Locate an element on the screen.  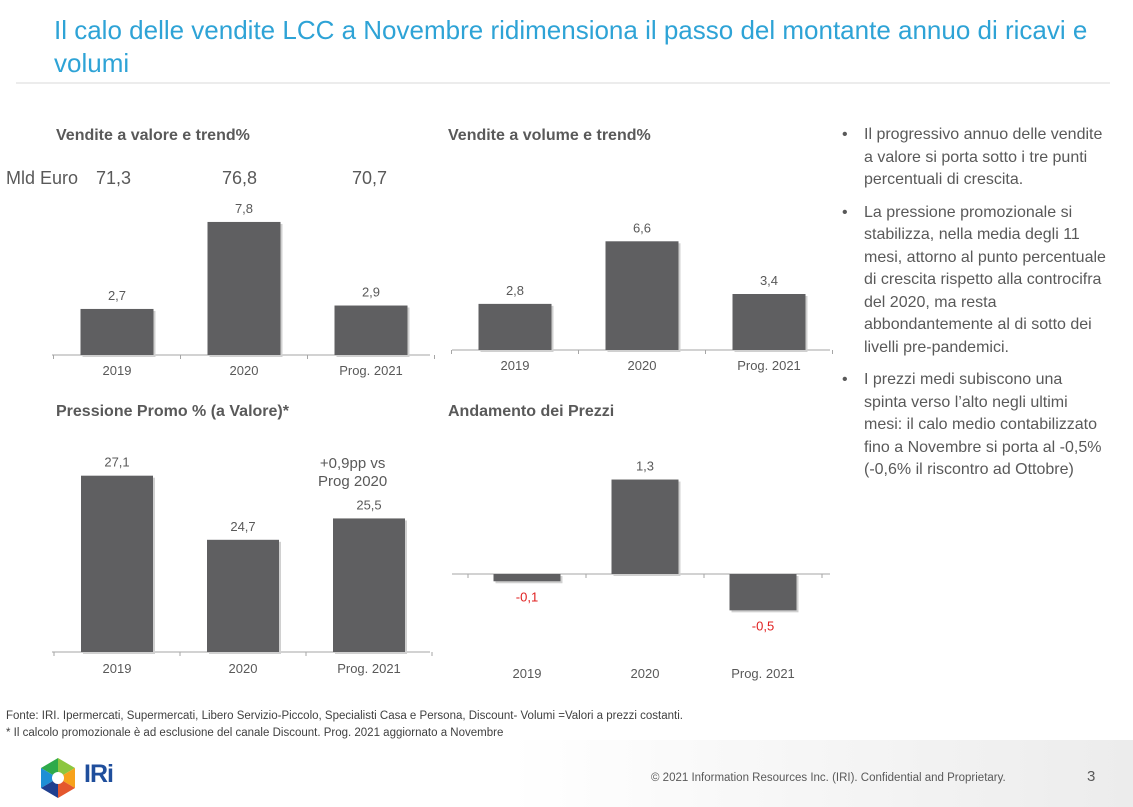
data-label: 27,1 is located at coordinates (116, 462).